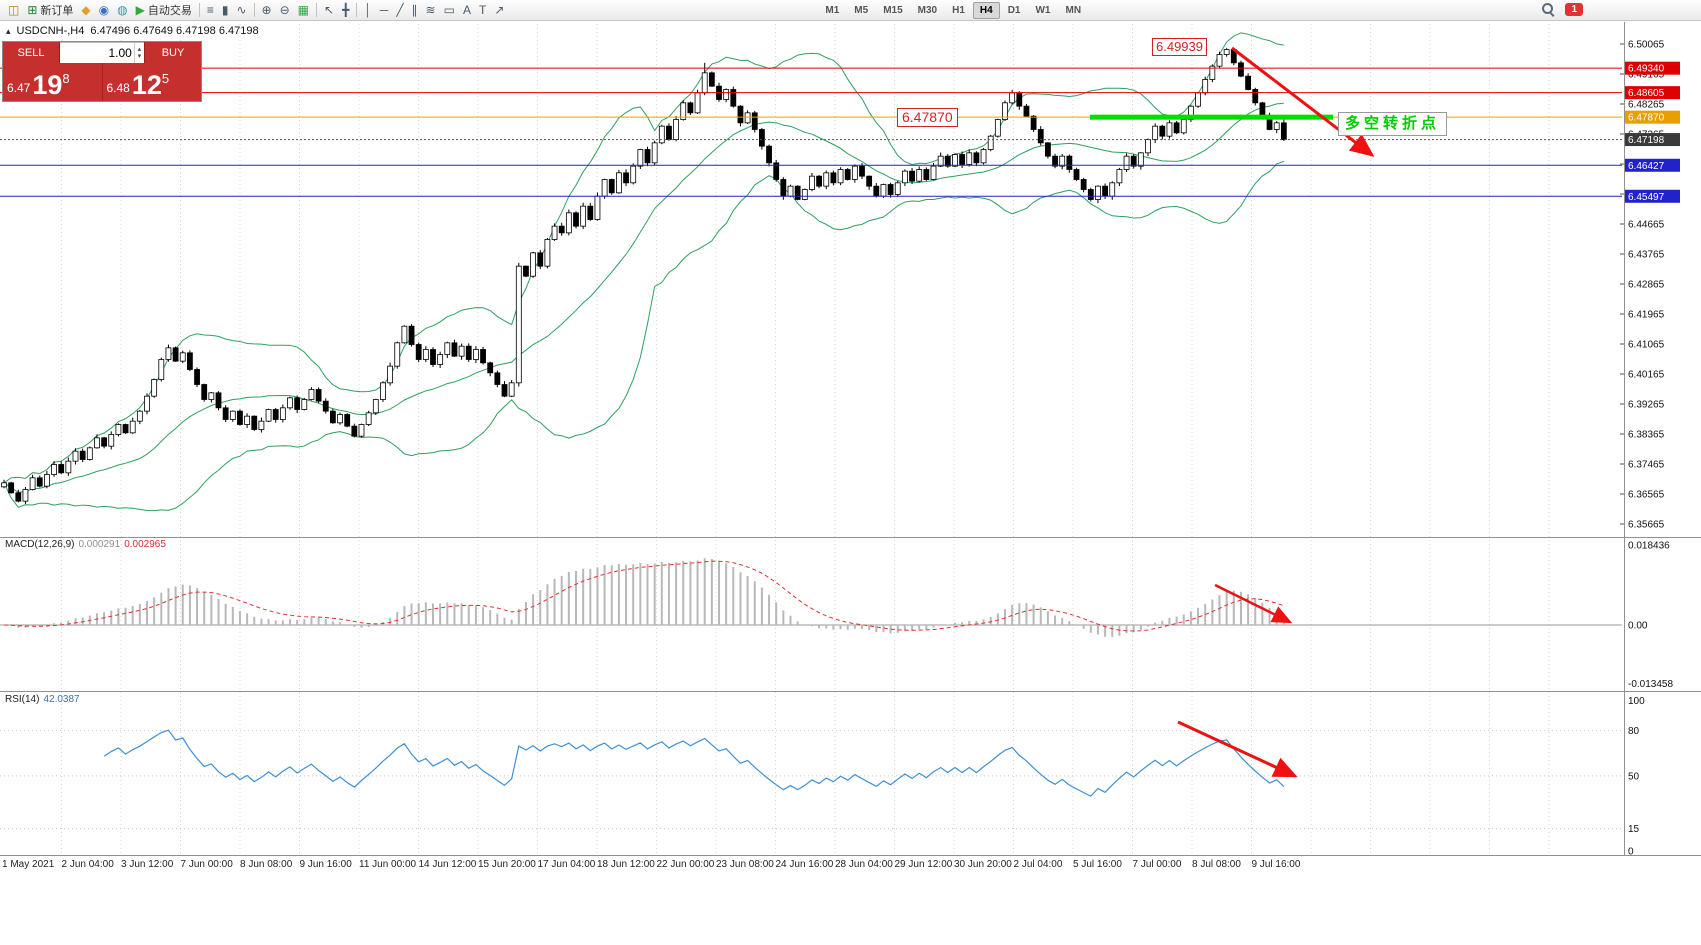  I want to click on buy-button: BUY, so click(172, 52).